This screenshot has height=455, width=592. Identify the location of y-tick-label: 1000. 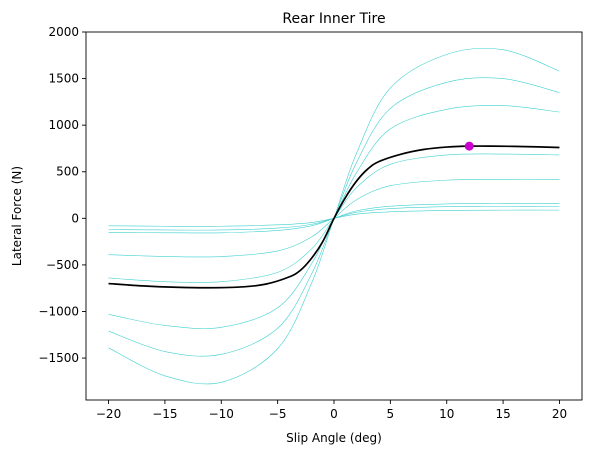
(63, 125).